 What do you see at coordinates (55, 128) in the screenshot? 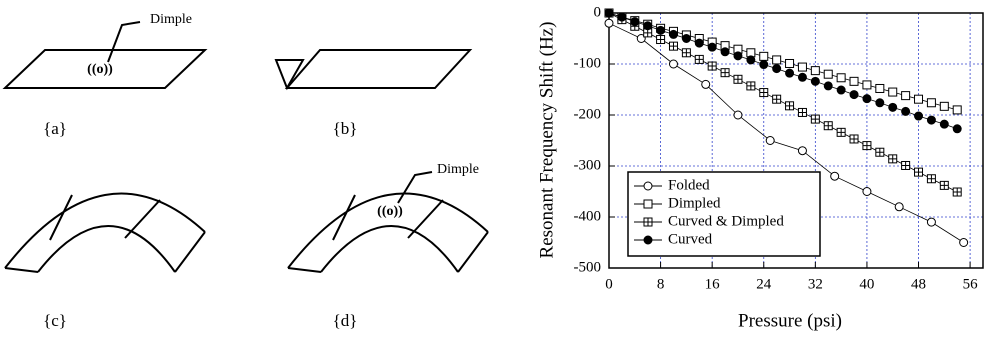
I see `panel-label: {a}` at bounding box center [55, 128].